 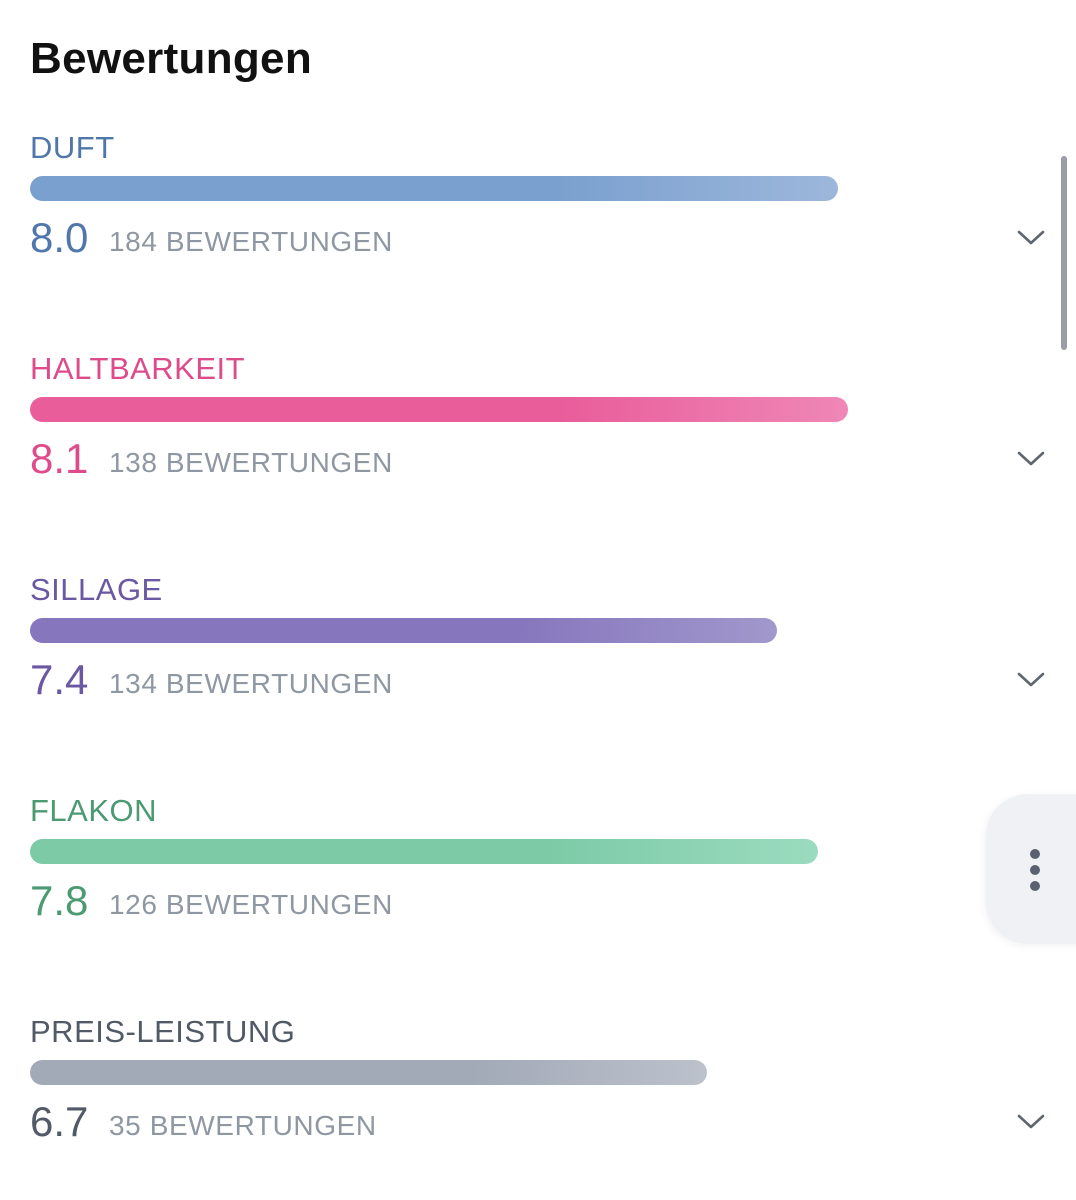 What do you see at coordinates (59, 237) in the screenshot?
I see `rating-score: 8.0` at bounding box center [59, 237].